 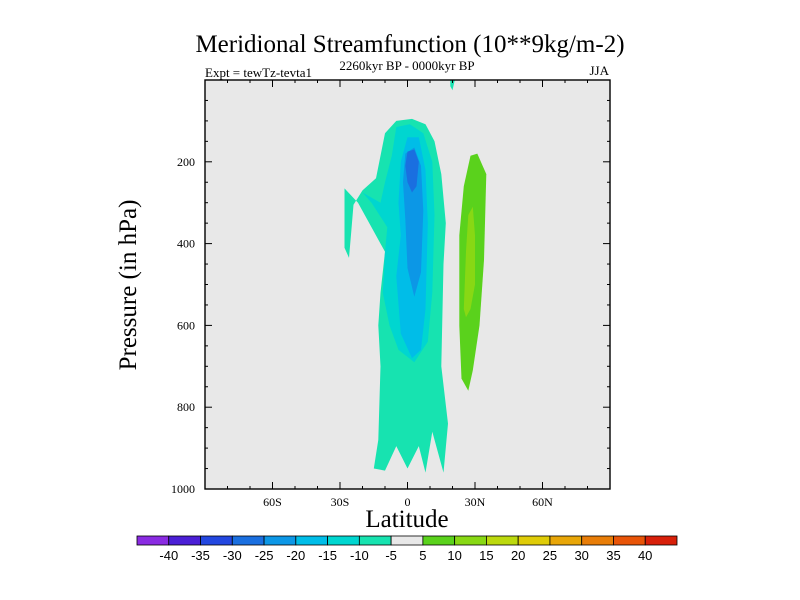 What do you see at coordinates (186, 244) in the screenshot?
I see `y-tick-label: 400` at bounding box center [186, 244].